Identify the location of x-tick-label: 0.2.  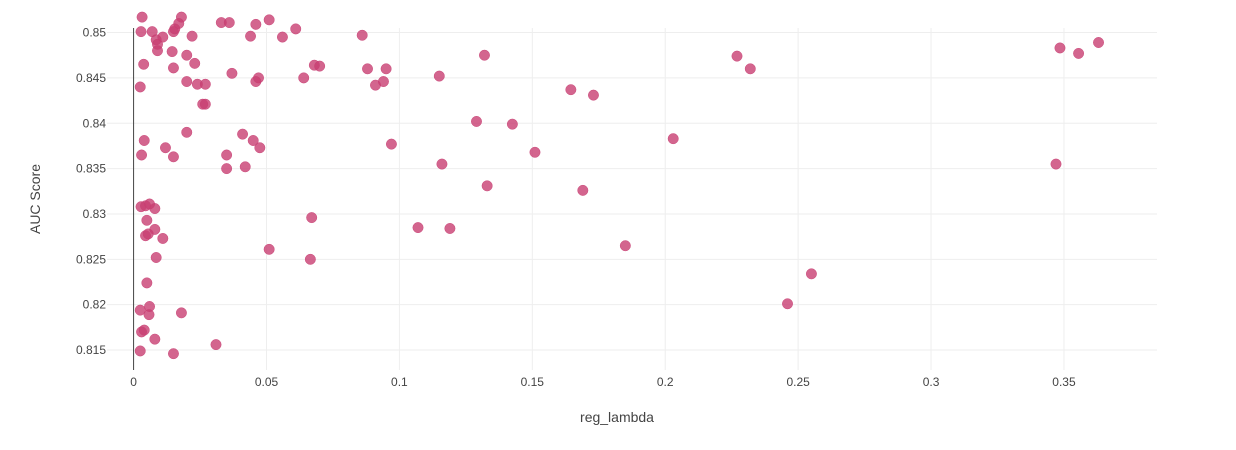
(665, 382).